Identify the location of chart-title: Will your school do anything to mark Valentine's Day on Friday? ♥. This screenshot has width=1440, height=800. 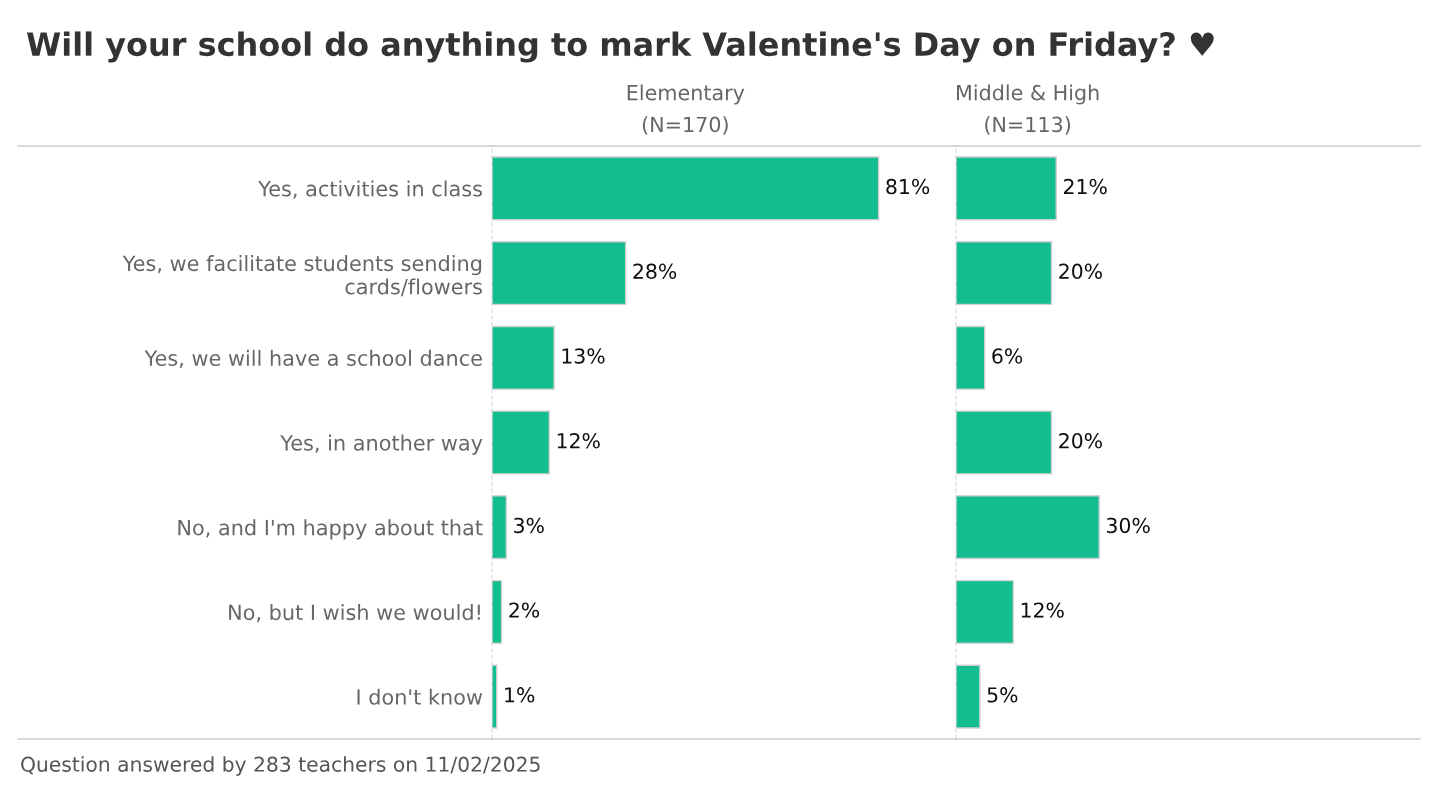
(620, 47).